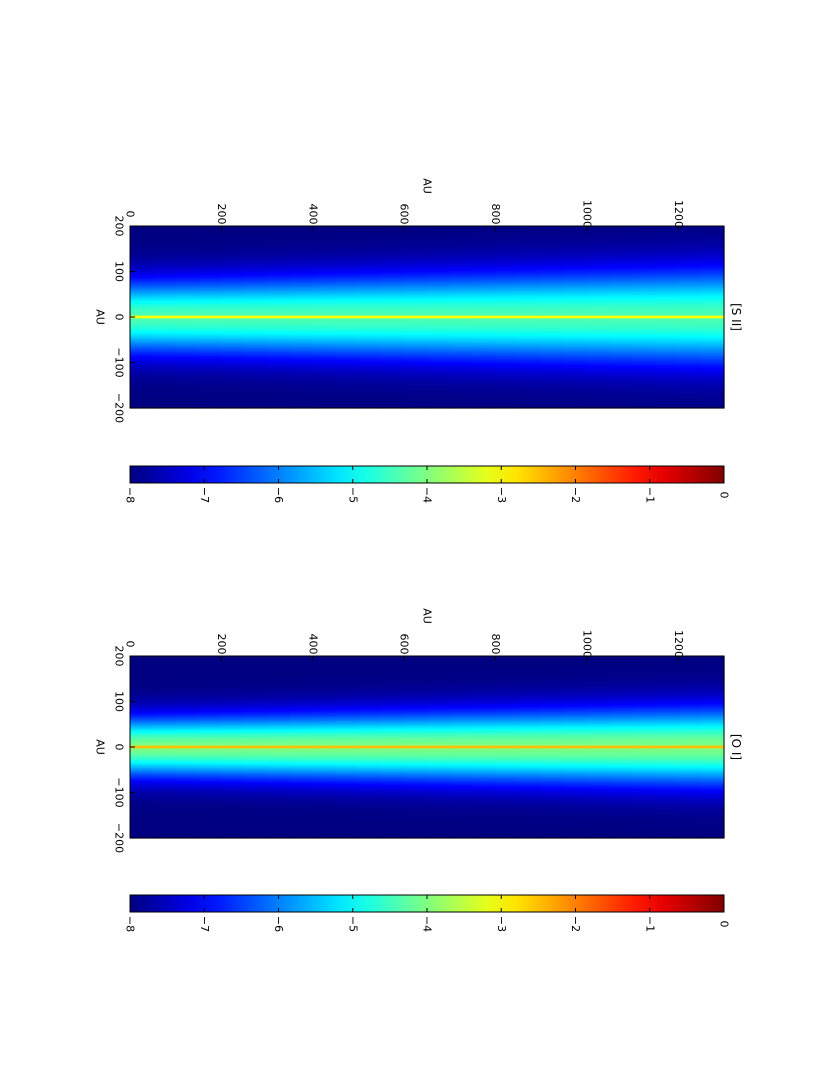 Image resolution: width=830 pixels, height=1075 pixels. What do you see at coordinates (736, 317) in the screenshot?
I see `panel-title: [S II]` at bounding box center [736, 317].